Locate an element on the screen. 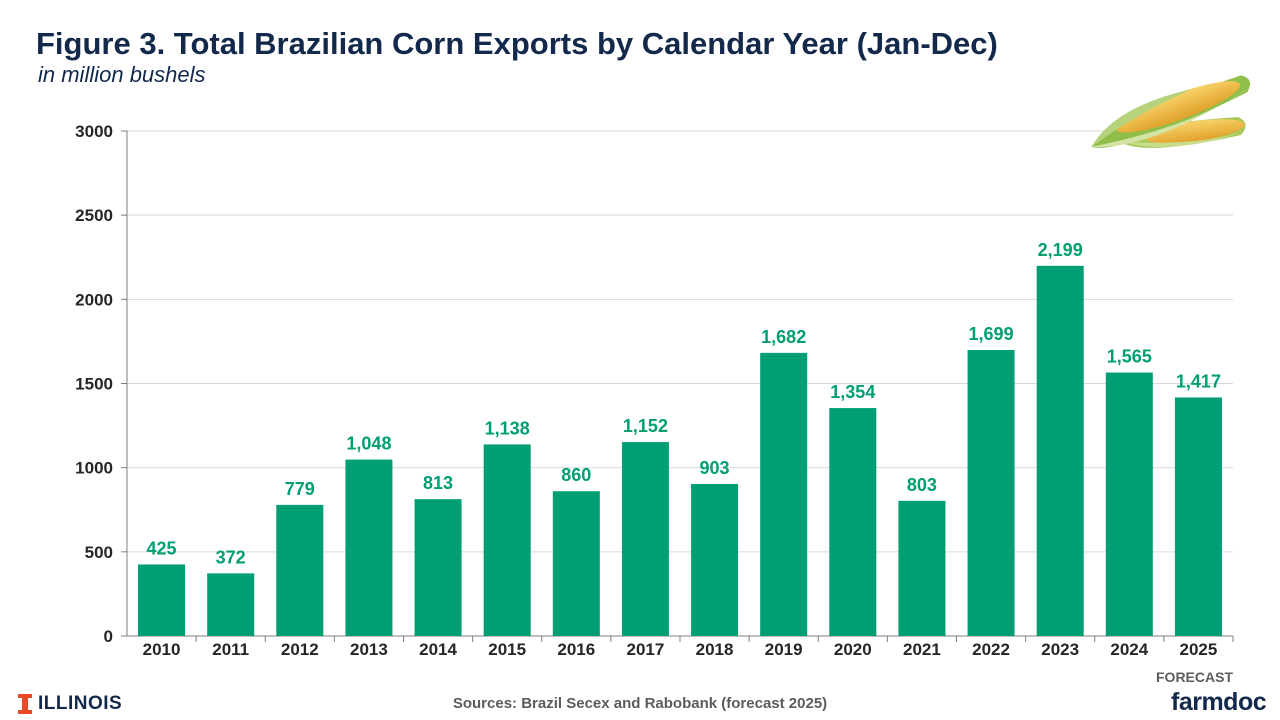 This screenshot has width=1280, height=720. data-label: 779 is located at coordinates (300, 489).